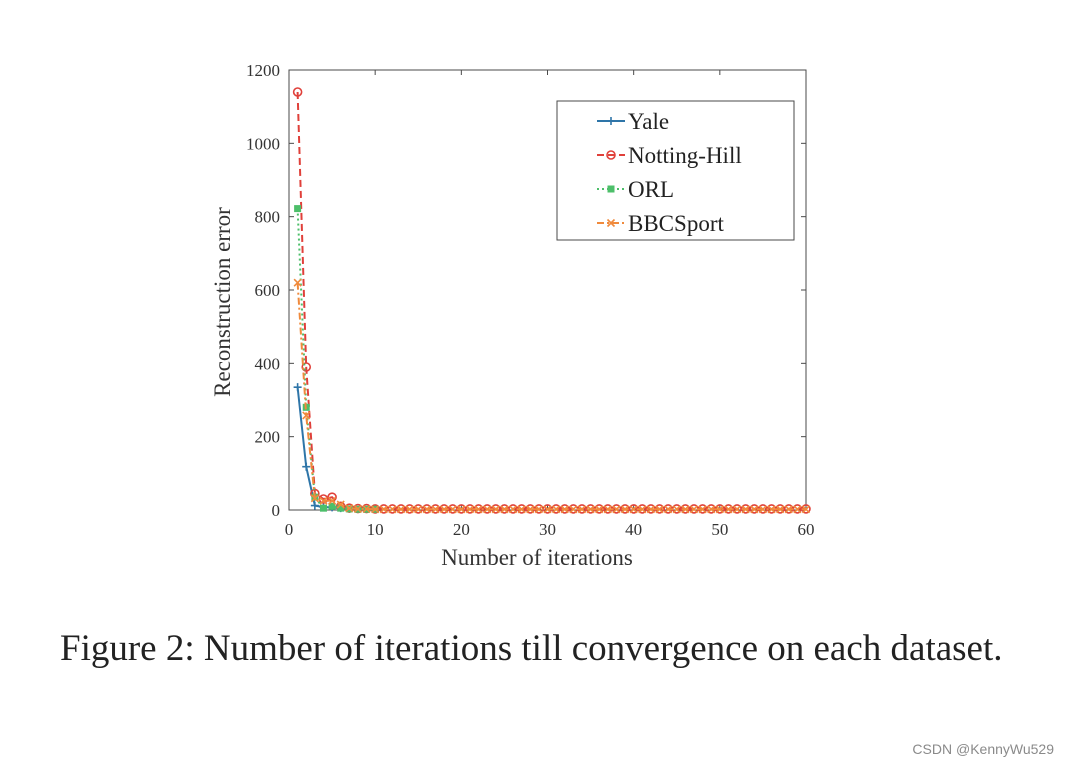 Image resolution: width=1068 pixels, height=768 pixels. I want to click on x-tick-label: 20, so click(461, 529).